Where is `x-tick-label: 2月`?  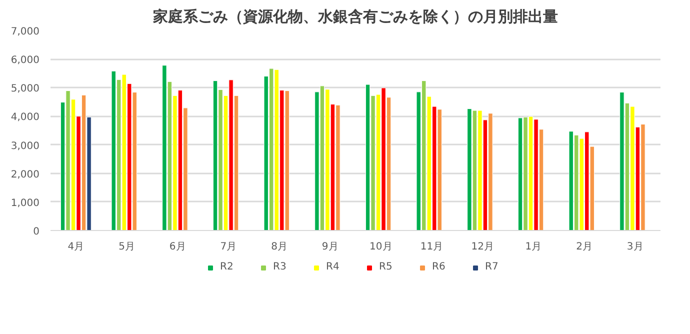 x-tick-label: 2月 is located at coordinates (584, 247).